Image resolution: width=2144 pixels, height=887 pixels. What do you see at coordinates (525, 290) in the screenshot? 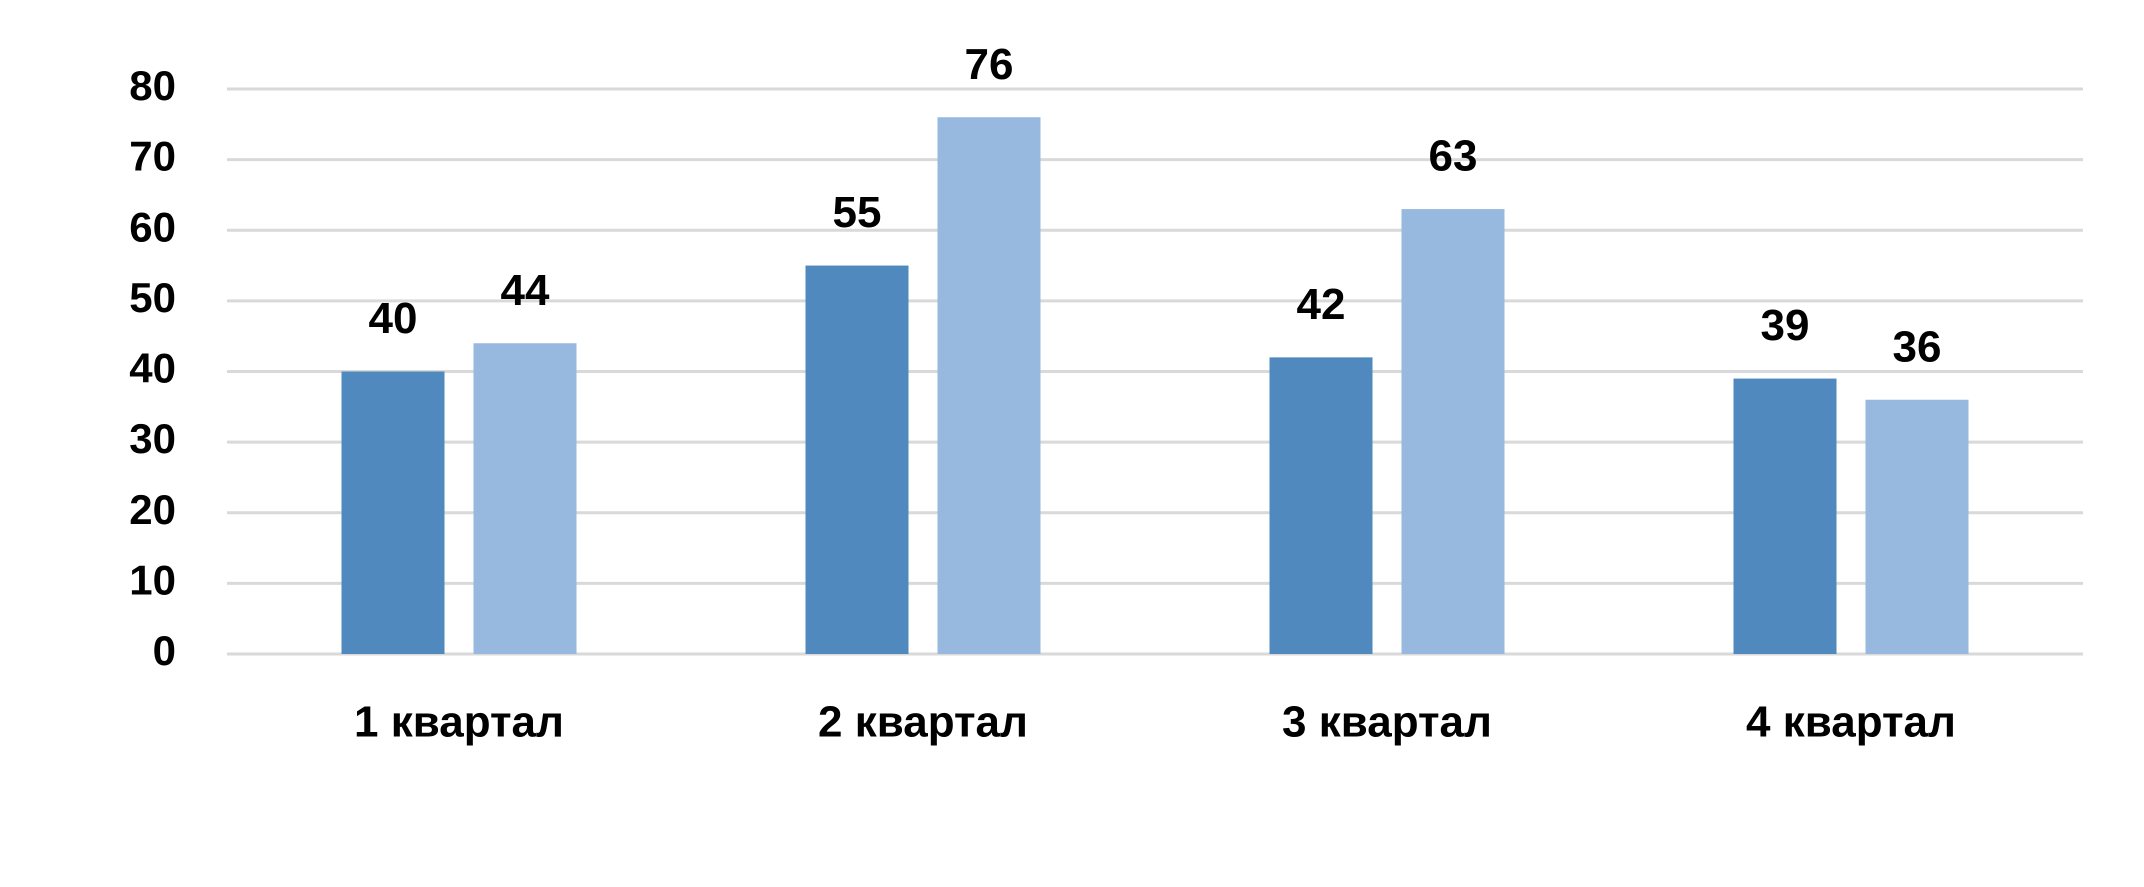
I see `data-label: 44` at bounding box center [525, 290].